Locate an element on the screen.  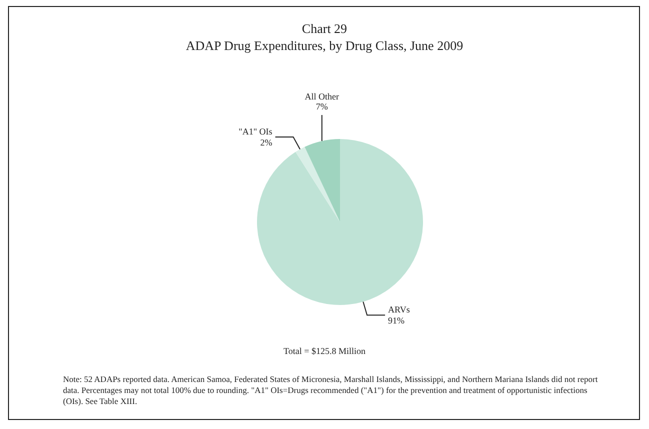
slice-label: All Other is located at coordinates (322, 96).